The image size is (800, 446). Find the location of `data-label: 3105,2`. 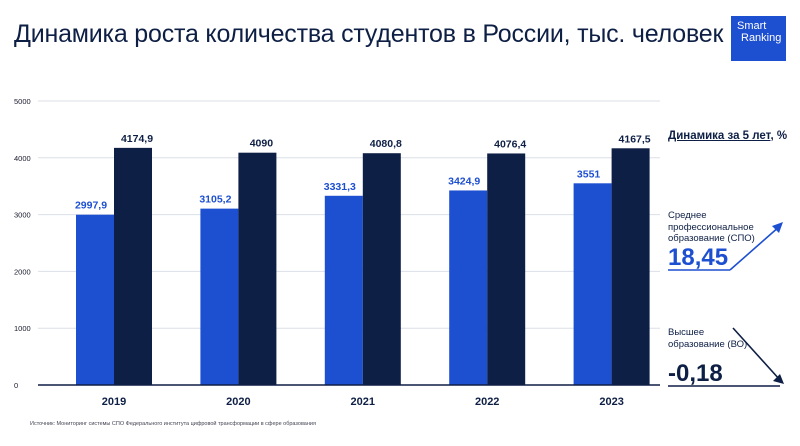

data-label: 3105,2 is located at coordinates (215, 200).